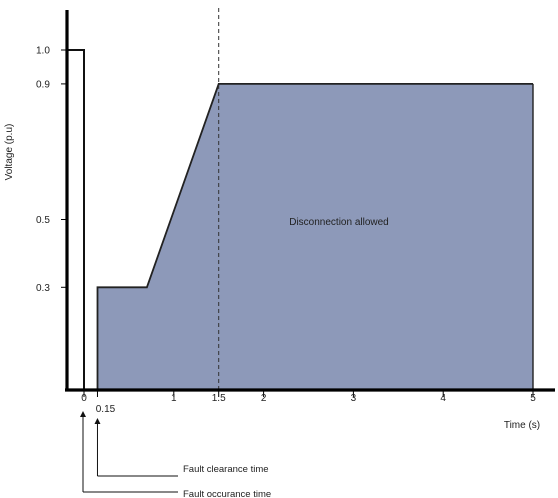 This screenshot has height=498, width=558. What do you see at coordinates (227, 493) in the screenshot?
I see `annotation-label: Fault occurance time` at bounding box center [227, 493].